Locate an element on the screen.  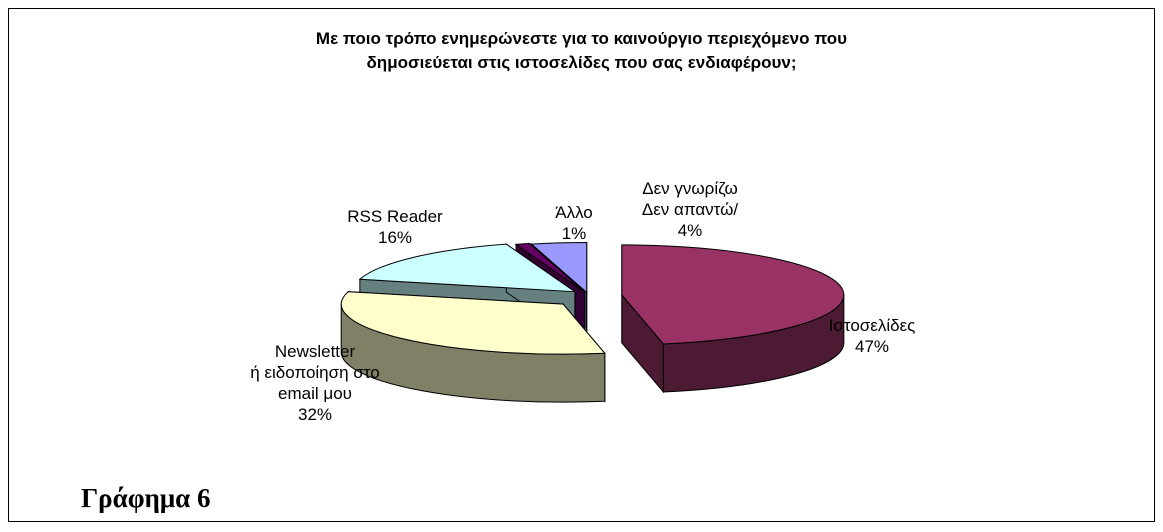
pie-slice-4-percent-label: 4% is located at coordinates (690, 230).